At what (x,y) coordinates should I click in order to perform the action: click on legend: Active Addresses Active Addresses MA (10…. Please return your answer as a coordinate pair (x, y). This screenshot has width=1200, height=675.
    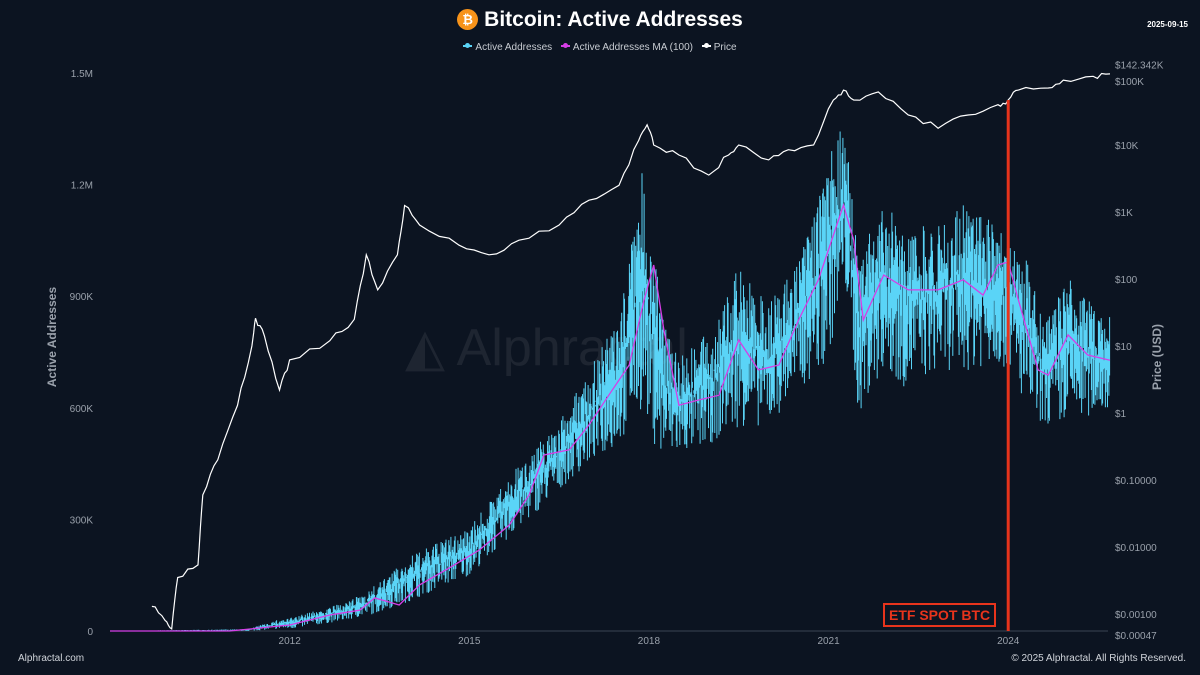
    Looking at the image, I should click on (600, 47).